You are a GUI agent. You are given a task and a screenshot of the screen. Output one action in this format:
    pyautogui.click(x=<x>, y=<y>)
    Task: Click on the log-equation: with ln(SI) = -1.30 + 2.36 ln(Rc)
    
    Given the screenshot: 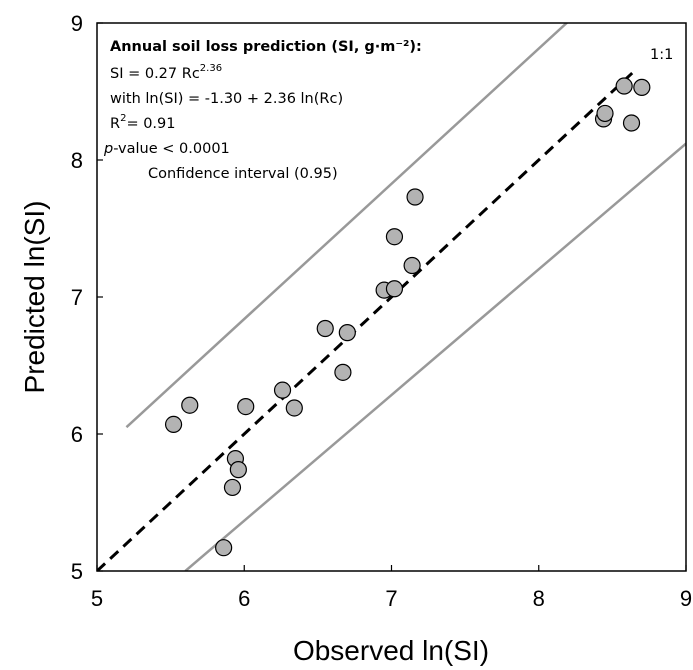 What is the action you would take?
    pyautogui.click(x=226, y=99)
    